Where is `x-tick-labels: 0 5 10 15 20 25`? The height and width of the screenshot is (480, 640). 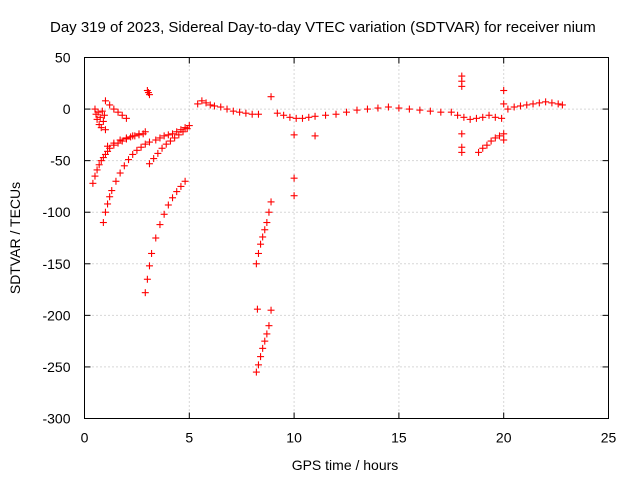
x-tick-labels: 0 5 10 15 20 25 is located at coordinates (349, 438).